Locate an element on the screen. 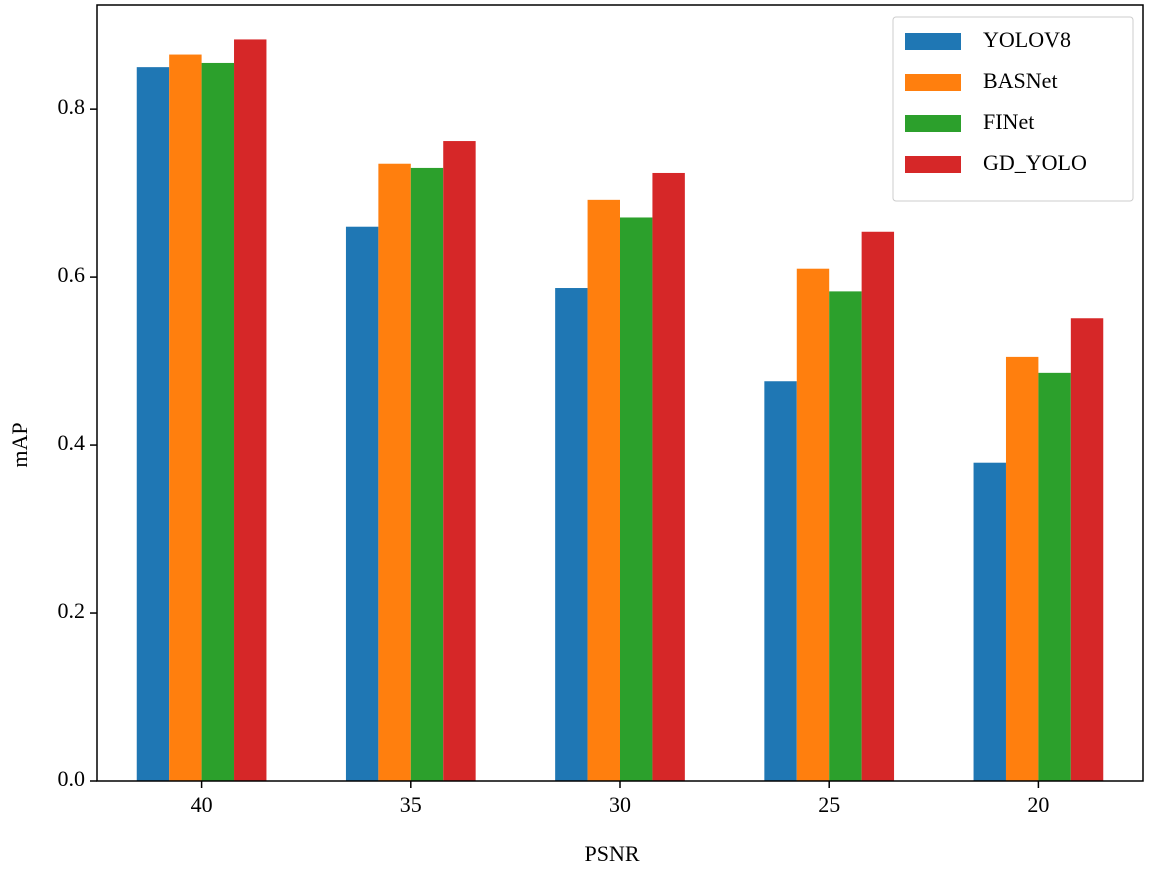  legend-label: GD_YOLO is located at coordinates (1035, 162).